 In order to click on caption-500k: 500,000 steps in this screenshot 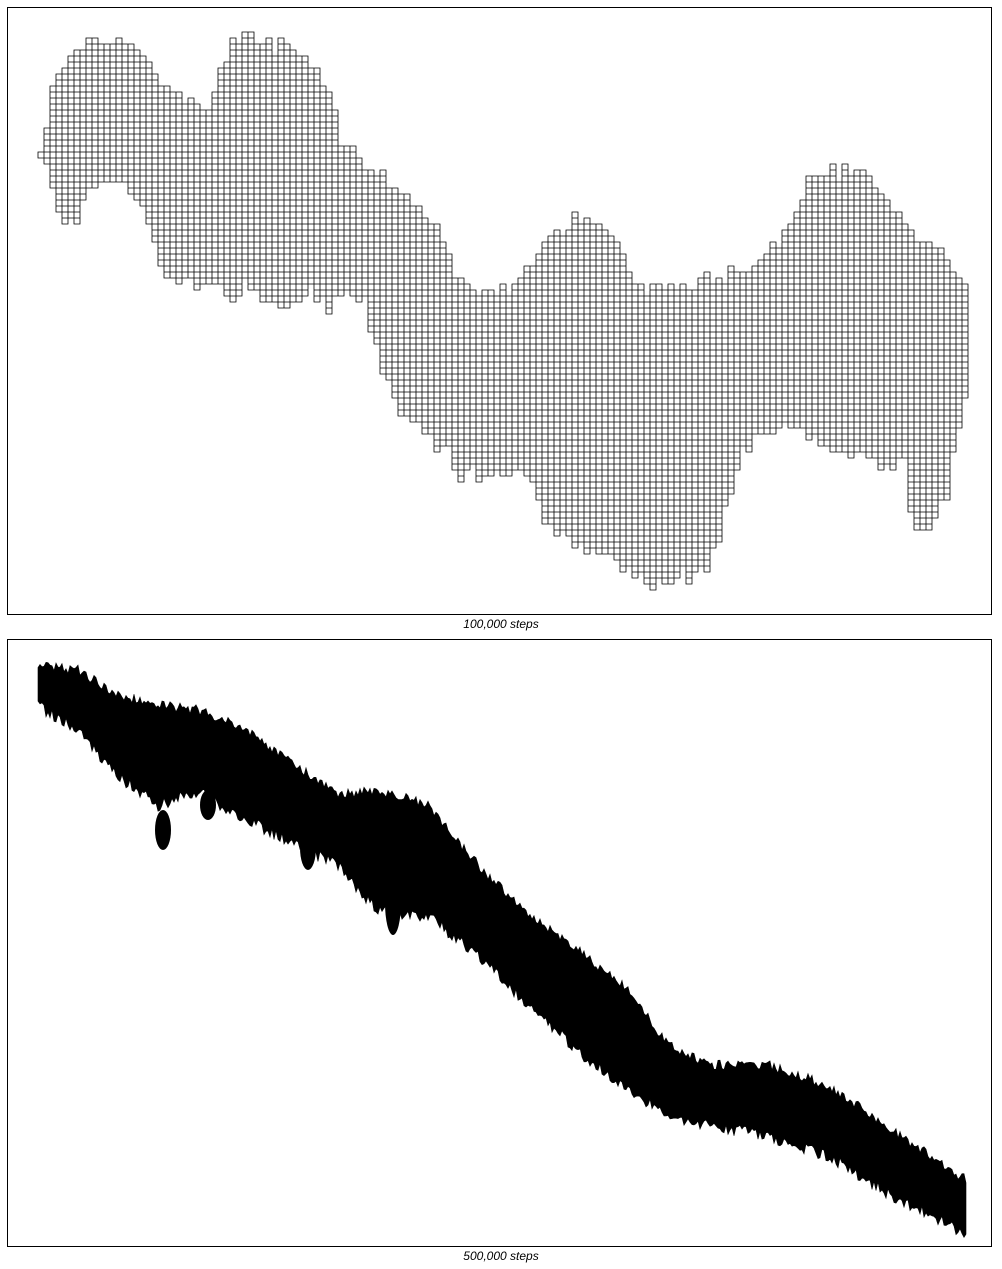, I will do `click(501, 1256)`.